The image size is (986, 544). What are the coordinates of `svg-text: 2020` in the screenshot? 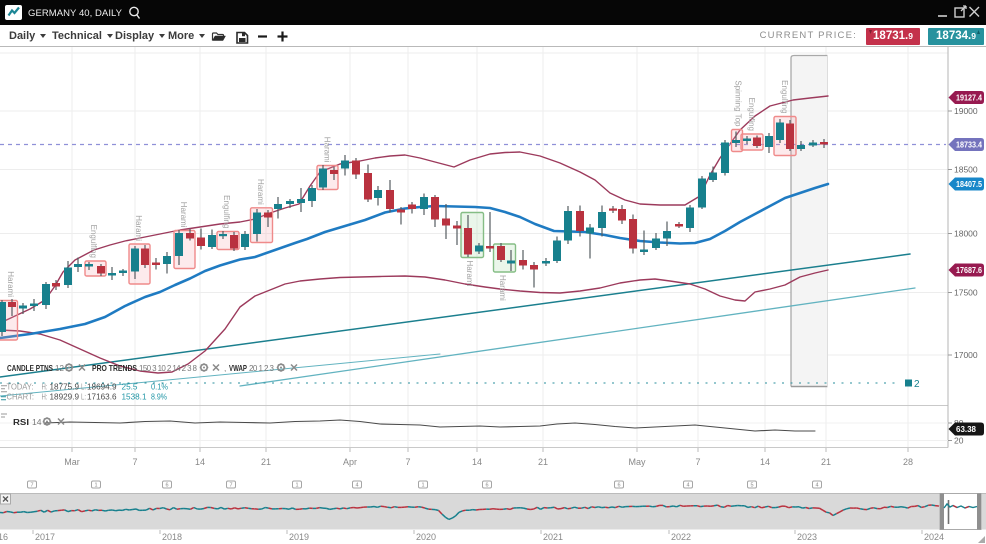 It's located at (426, 537).